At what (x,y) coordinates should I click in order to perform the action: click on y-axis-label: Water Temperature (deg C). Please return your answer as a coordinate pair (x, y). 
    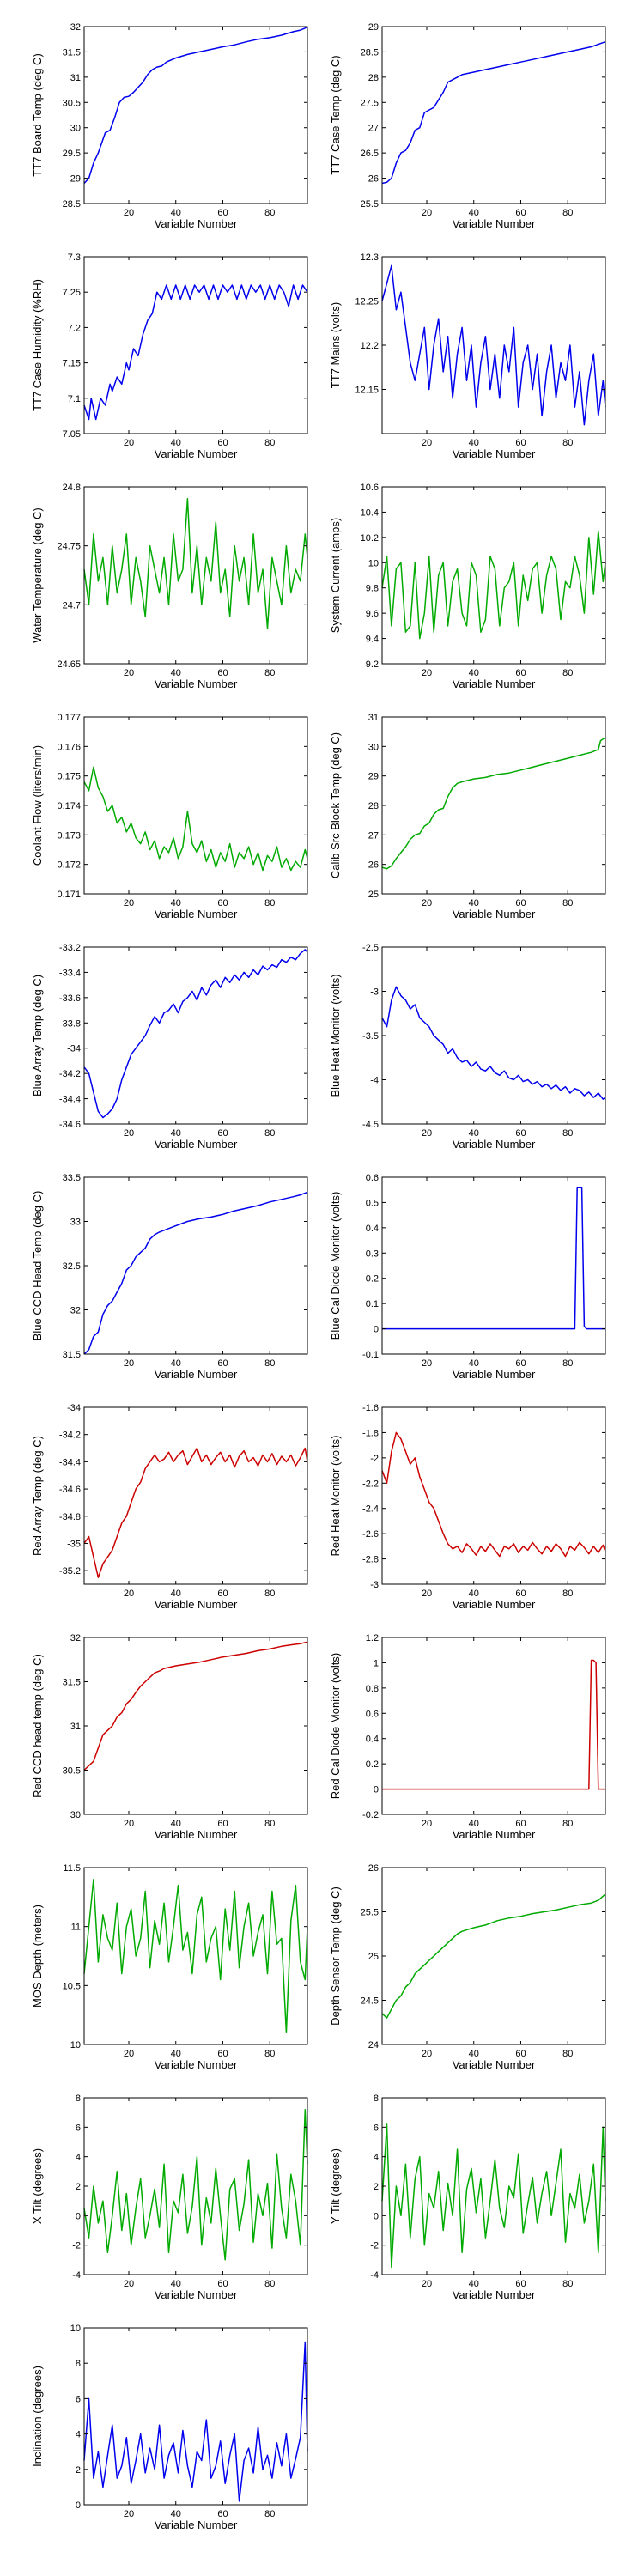
    Looking at the image, I should click on (37, 575).